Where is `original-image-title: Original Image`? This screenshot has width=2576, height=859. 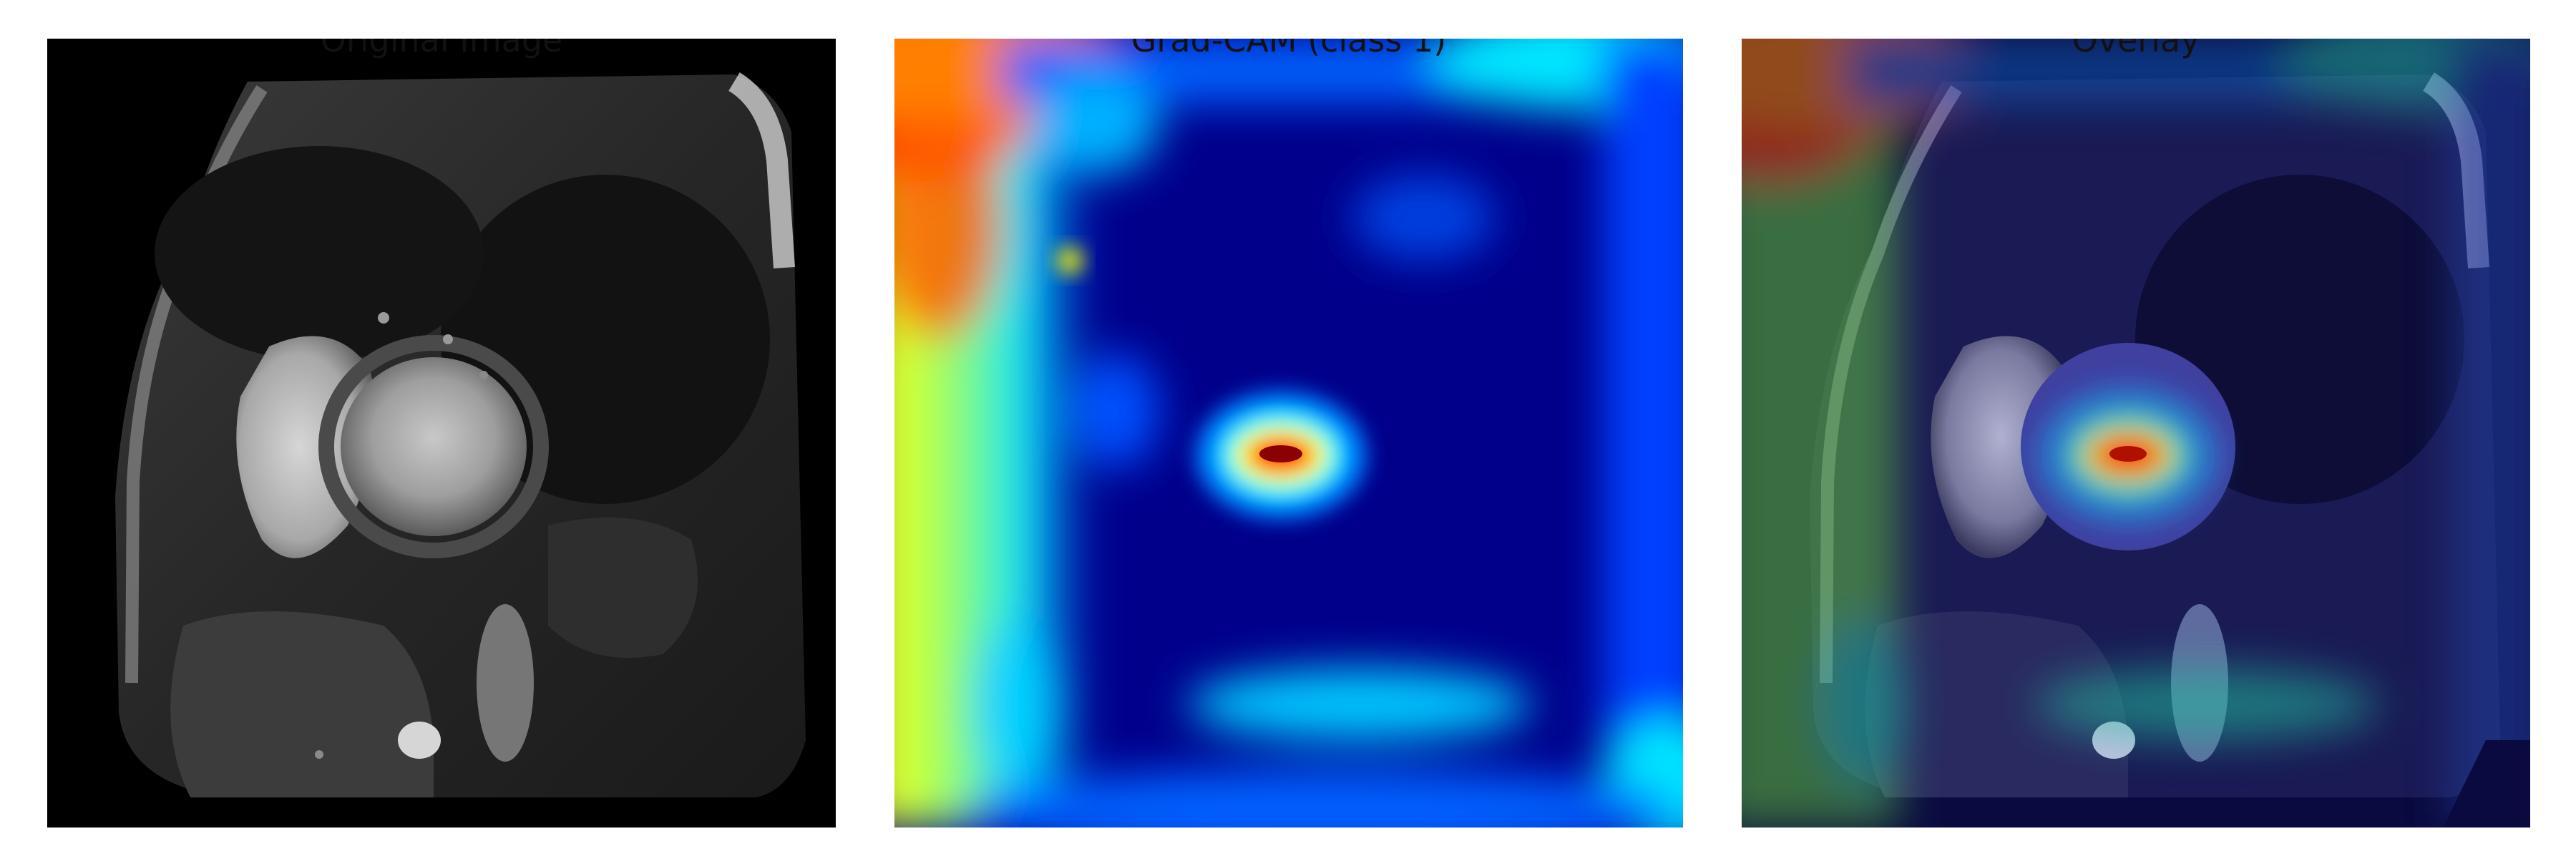
original-image-title: Original Image is located at coordinates (442, 49).